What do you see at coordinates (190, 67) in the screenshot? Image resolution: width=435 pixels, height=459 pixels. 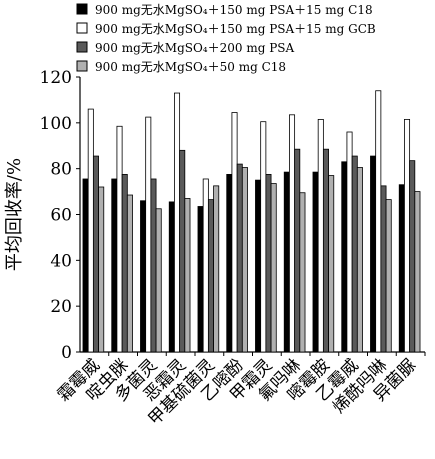 I see `legend-label-4: 900 mg无水MgSO₄＋50 mg C18` at bounding box center [190, 67].